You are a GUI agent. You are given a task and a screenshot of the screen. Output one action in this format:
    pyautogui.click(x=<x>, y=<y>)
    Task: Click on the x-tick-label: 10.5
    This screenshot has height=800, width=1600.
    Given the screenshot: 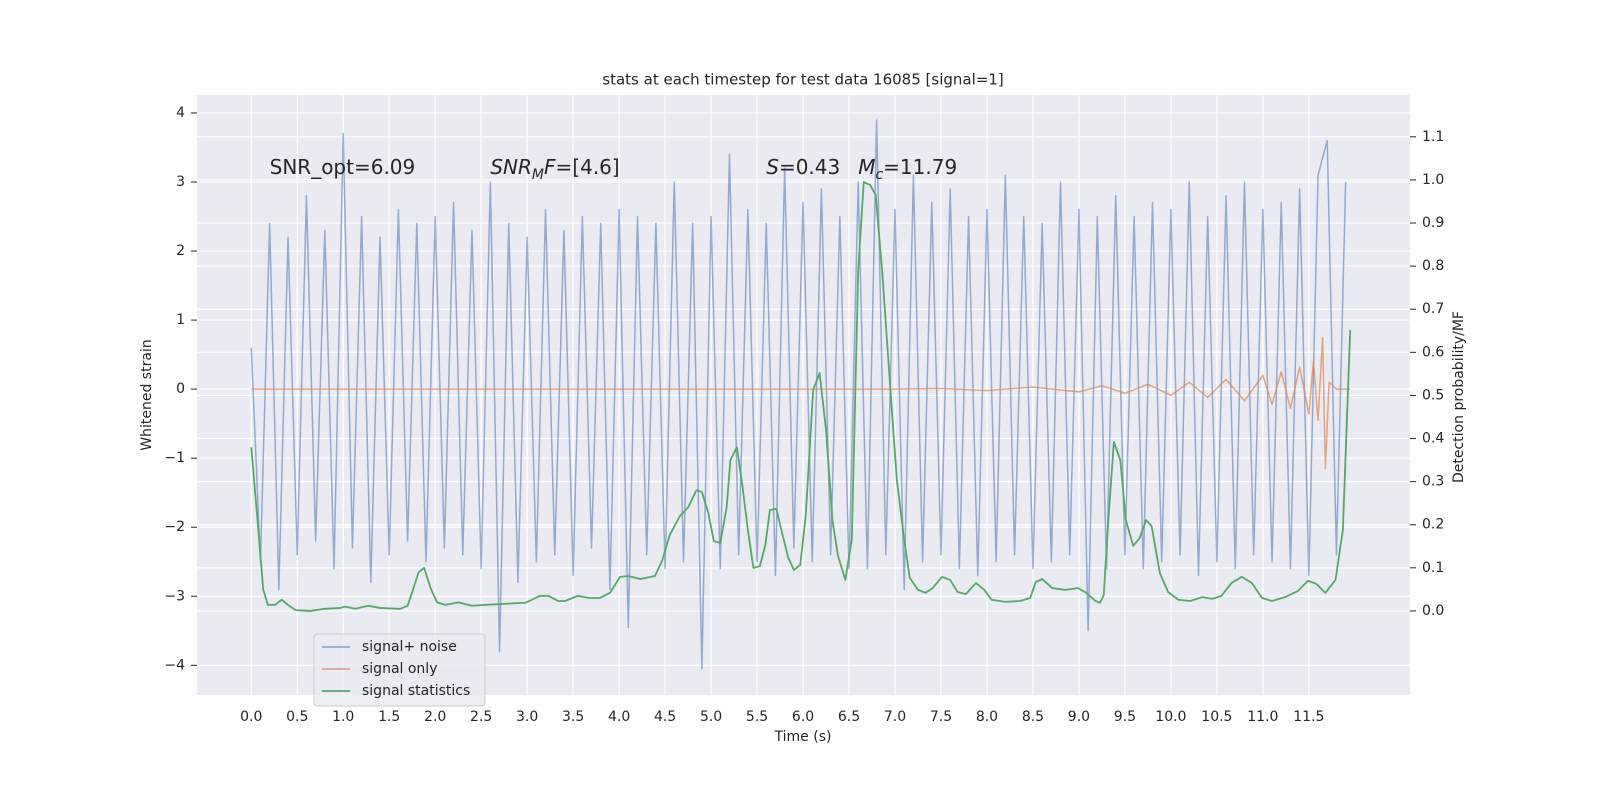 What is the action you would take?
    pyautogui.click(x=1216, y=717)
    